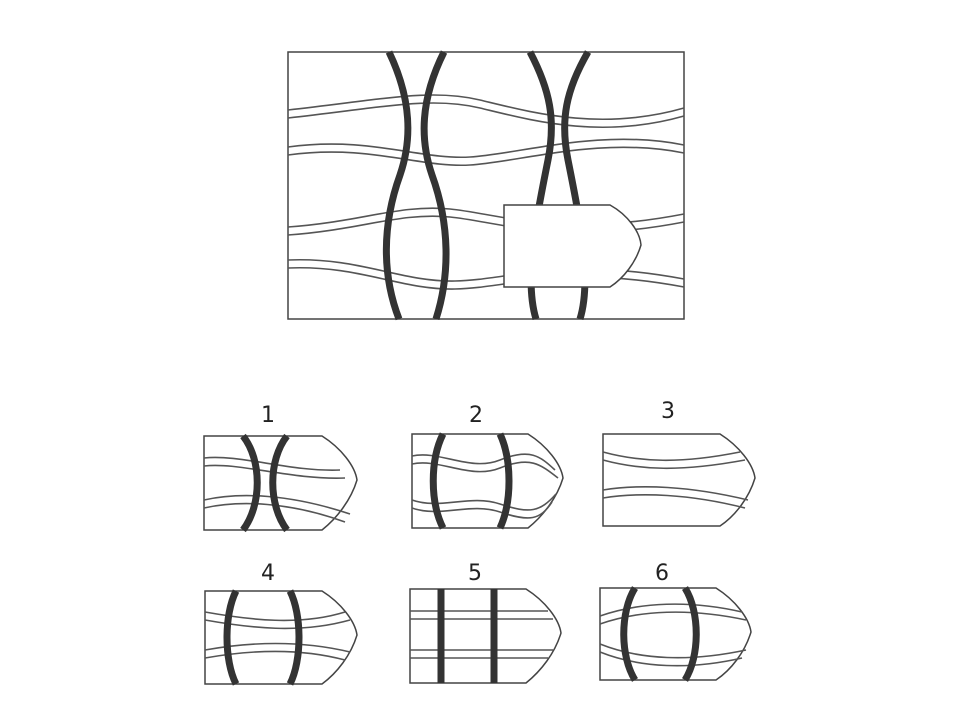 The width and height of the screenshot is (960, 720). Describe the element at coordinates (679, 463) in the screenshot. I see `option-3: 3` at that location.